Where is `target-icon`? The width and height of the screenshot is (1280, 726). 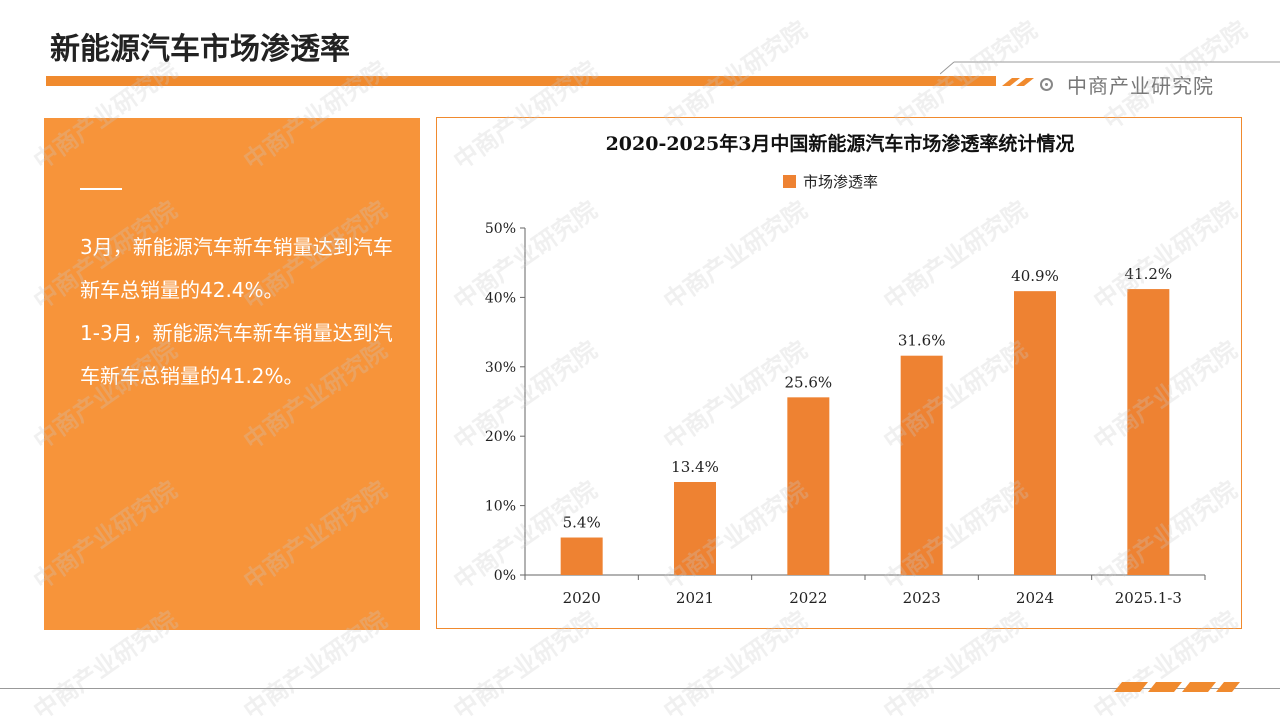 target-icon is located at coordinates (1046, 84).